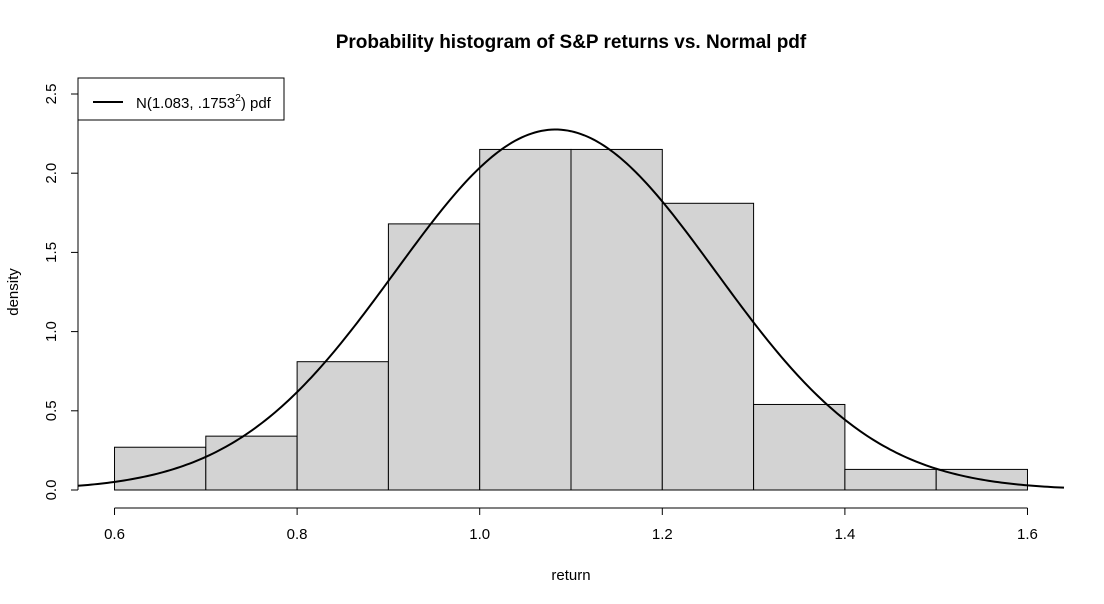 The height and width of the screenshot is (604, 1104). Describe the element at coordinates (51, 490) in the screenshot. I see `y-tick-label: 0.0` at that location.